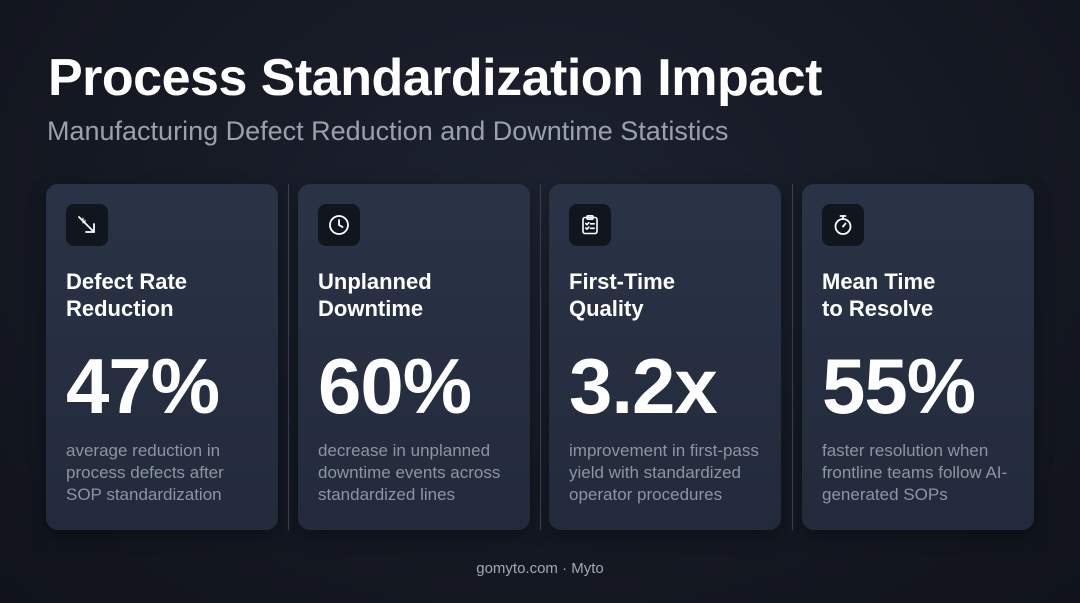  Describe the element at coordinates (395, 386) in the screenshot. I see `stat-card-value: 60%` at that location.